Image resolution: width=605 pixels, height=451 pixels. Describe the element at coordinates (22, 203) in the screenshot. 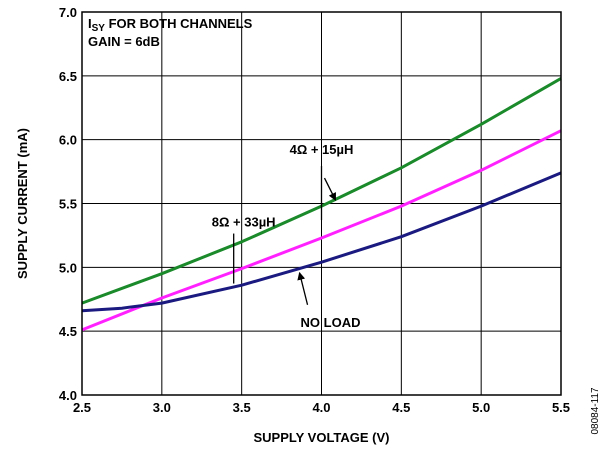

I see `y-axis-label: SUPPLY CURRENT (mA)` at that location.